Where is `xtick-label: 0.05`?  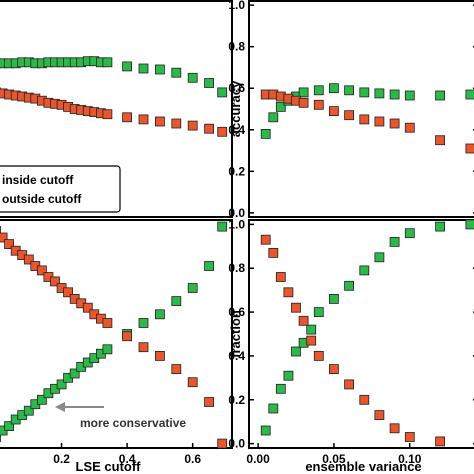 xtick-label: 0.05 is located at coordinates (334, 459).